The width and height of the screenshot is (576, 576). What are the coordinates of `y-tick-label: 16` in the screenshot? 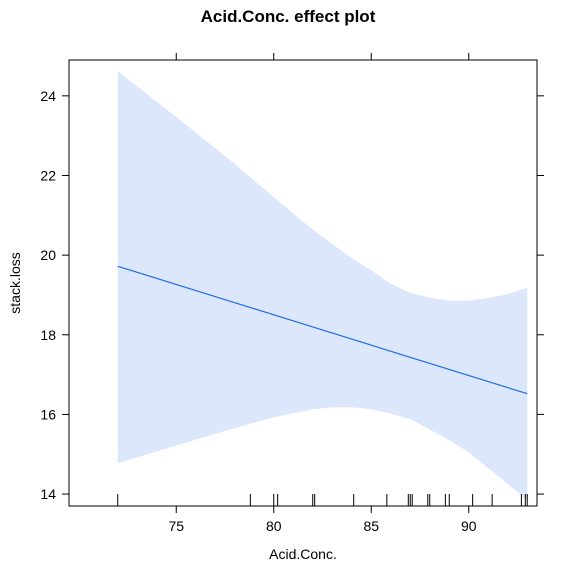 It's located at (48, 414).